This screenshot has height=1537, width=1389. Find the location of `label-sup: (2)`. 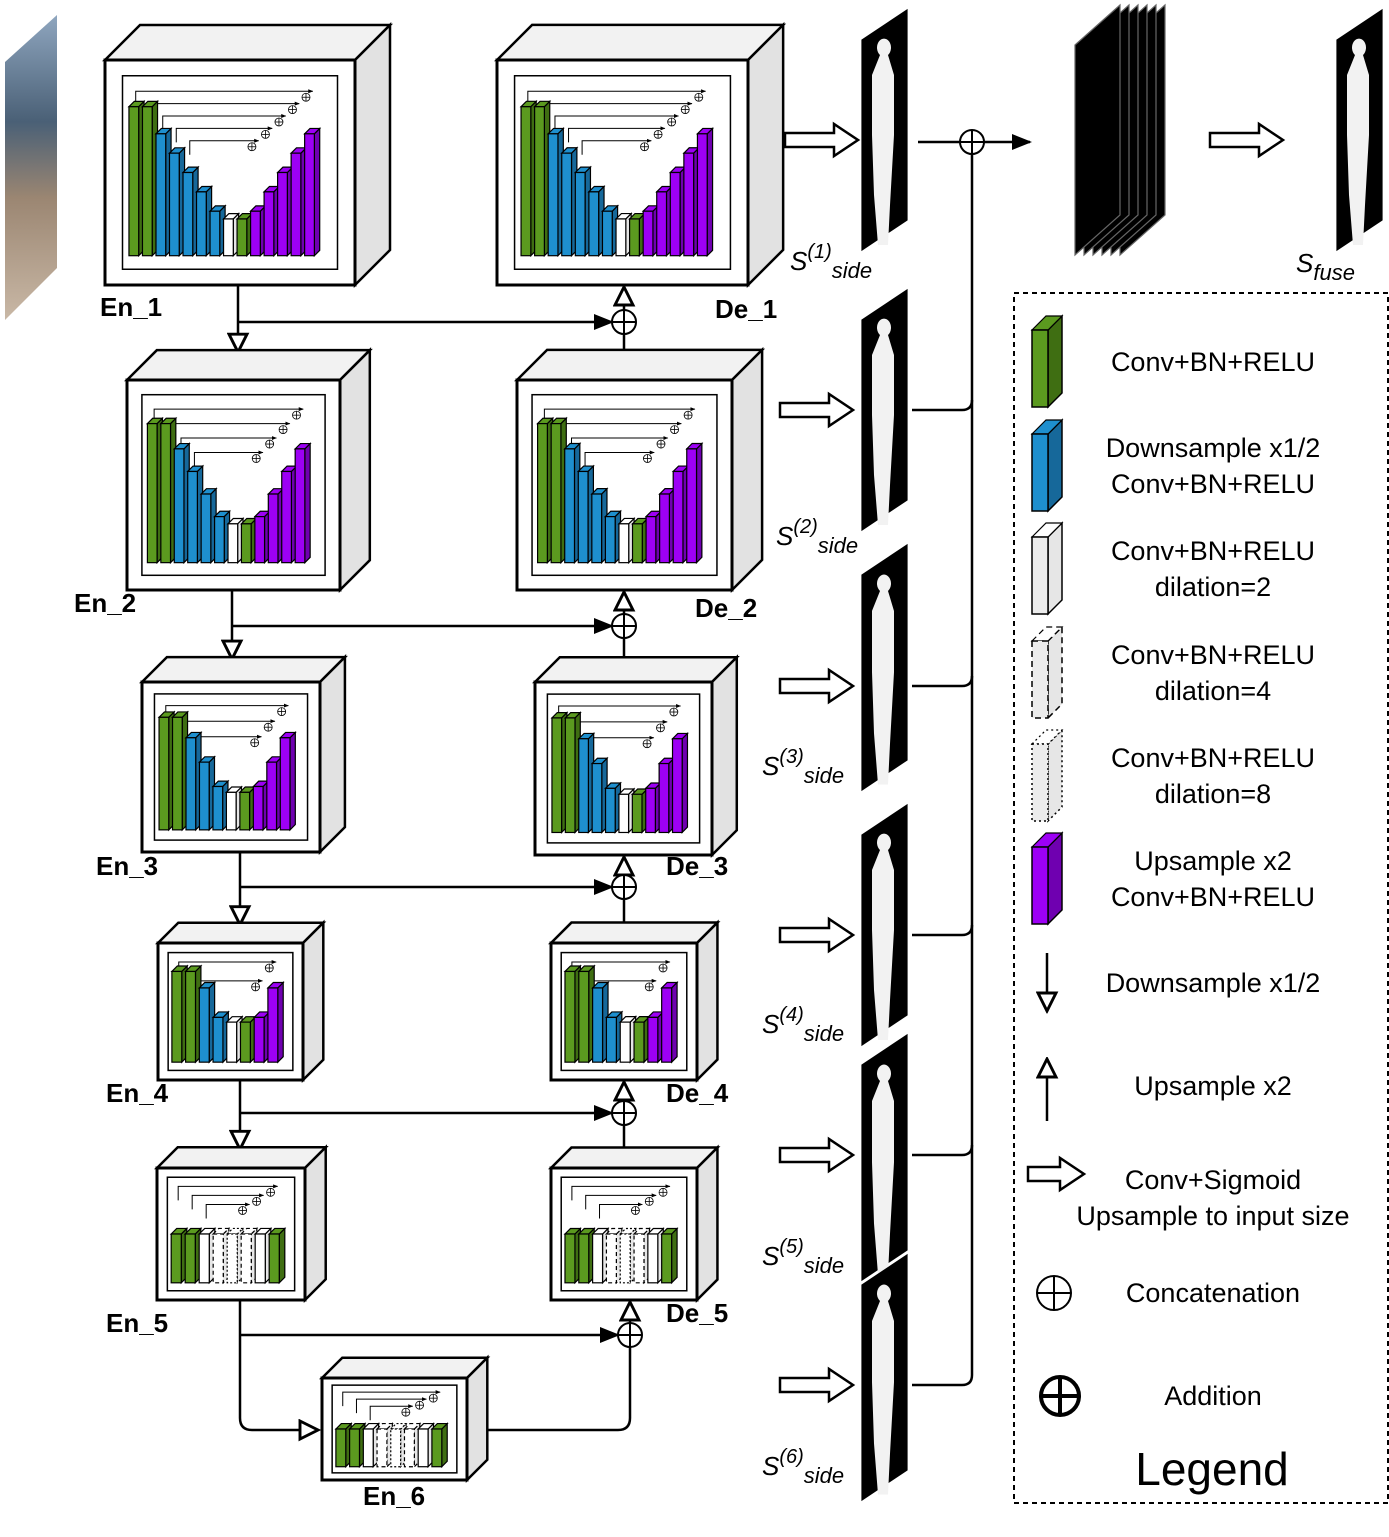

label-sup: (2) is located at coordinates (805, 527).